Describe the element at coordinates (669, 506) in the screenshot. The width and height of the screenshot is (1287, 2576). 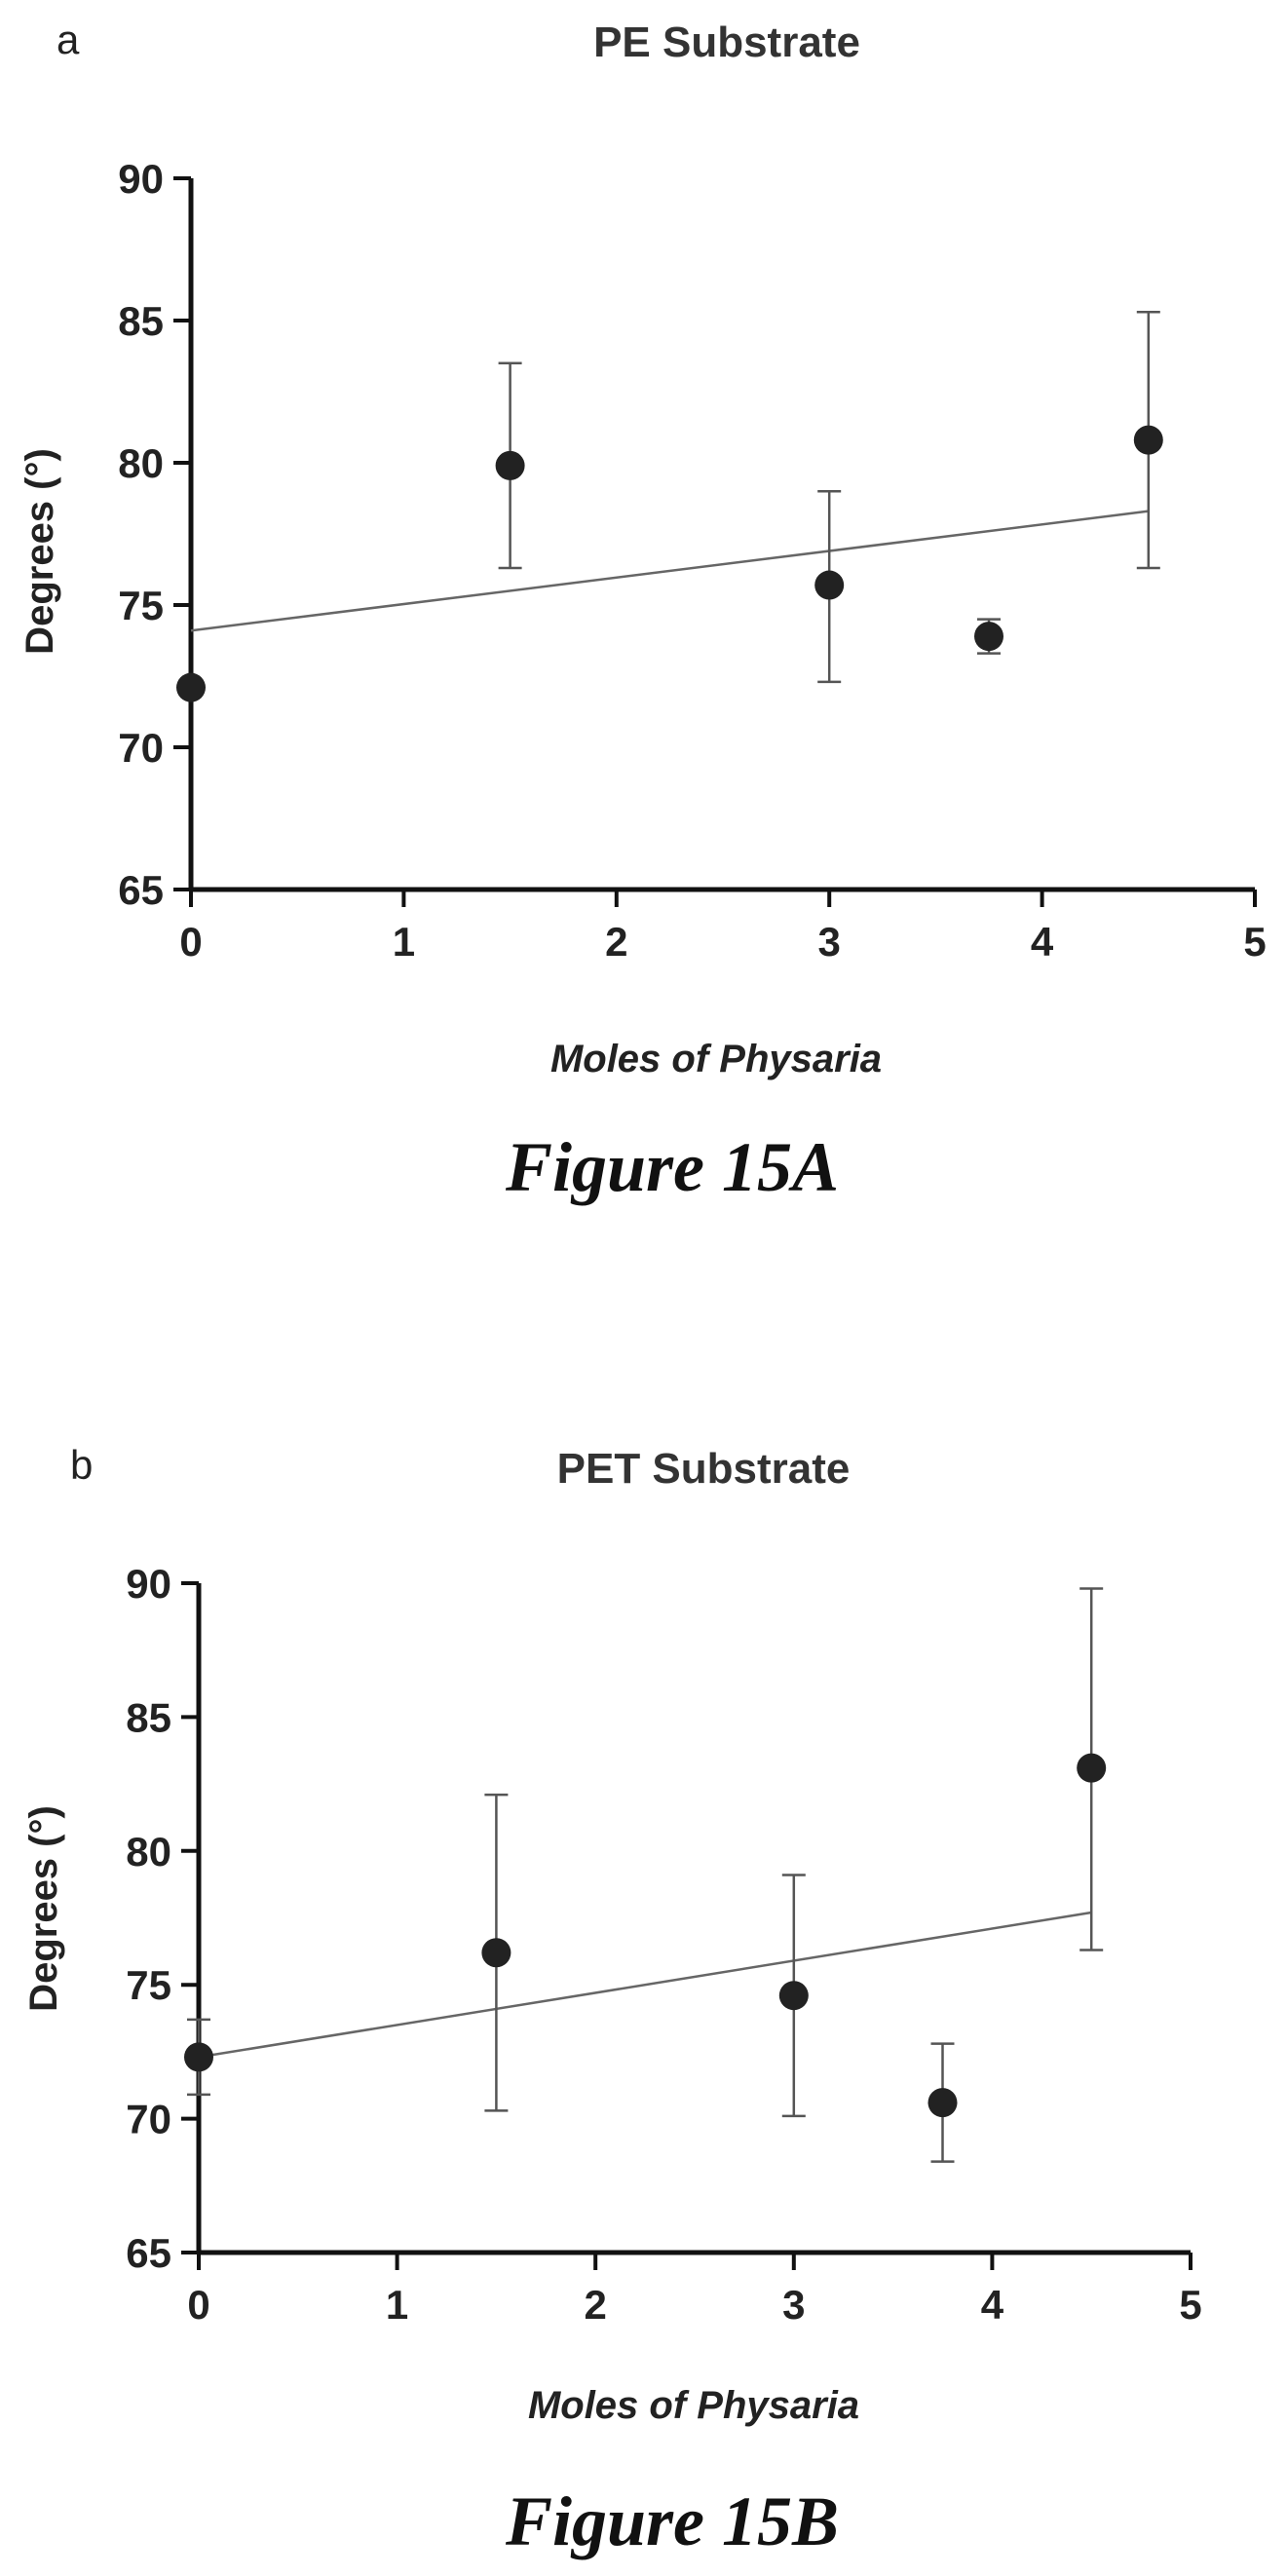
I see `data-marks-a` at that location.